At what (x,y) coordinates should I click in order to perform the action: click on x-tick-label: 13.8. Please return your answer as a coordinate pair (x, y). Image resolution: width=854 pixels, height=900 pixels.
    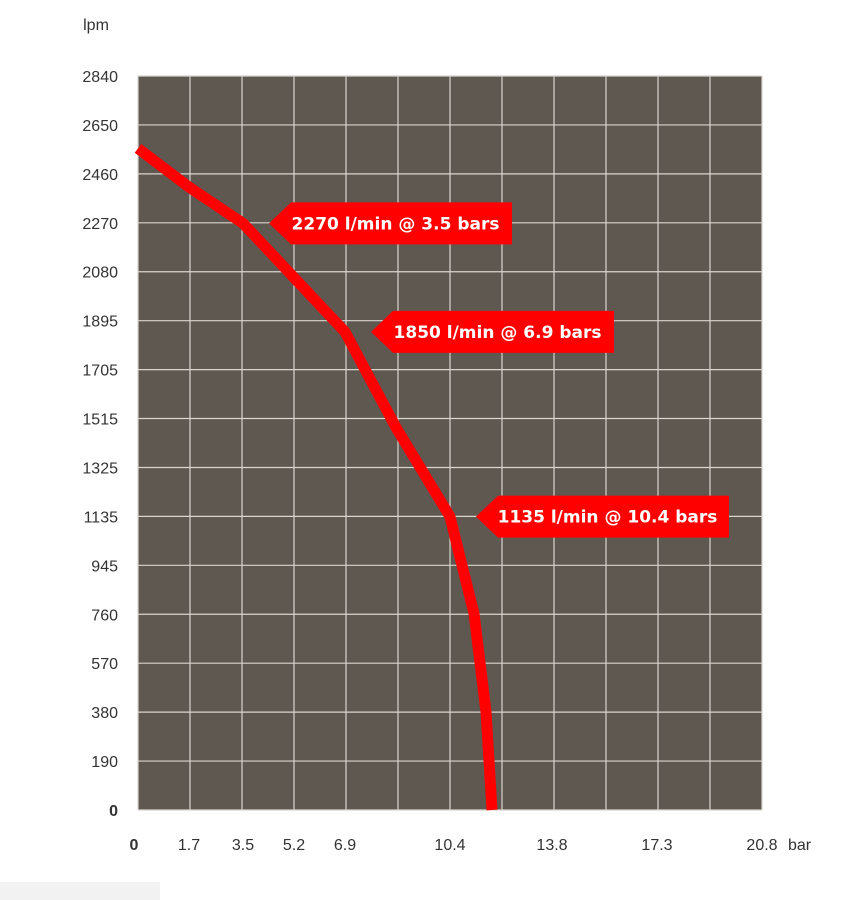
    Looking at the image, I should click on (551, 845).